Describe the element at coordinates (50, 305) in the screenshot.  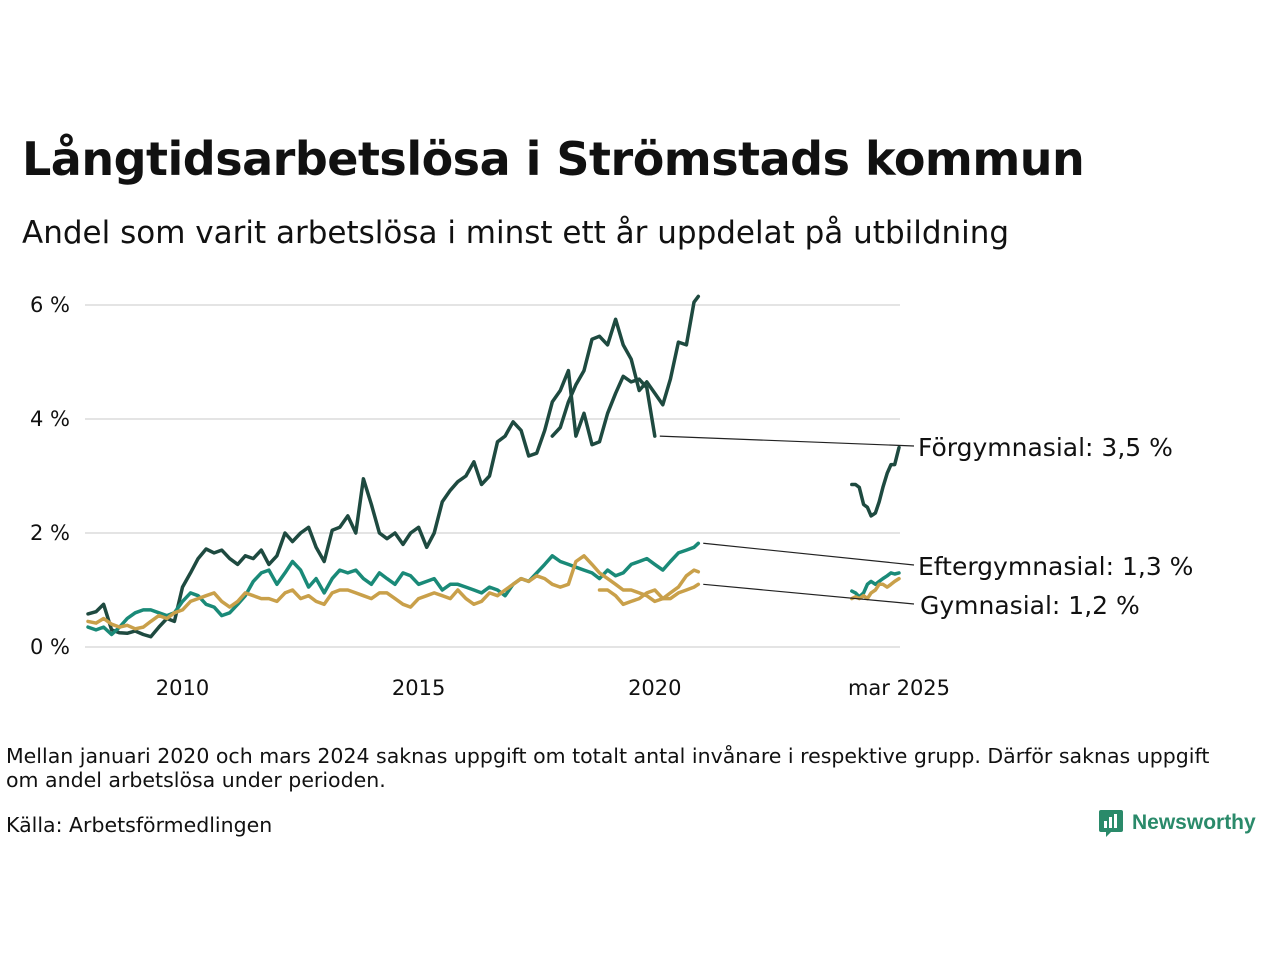
I see `y-tick-label: 6 %` at that location.